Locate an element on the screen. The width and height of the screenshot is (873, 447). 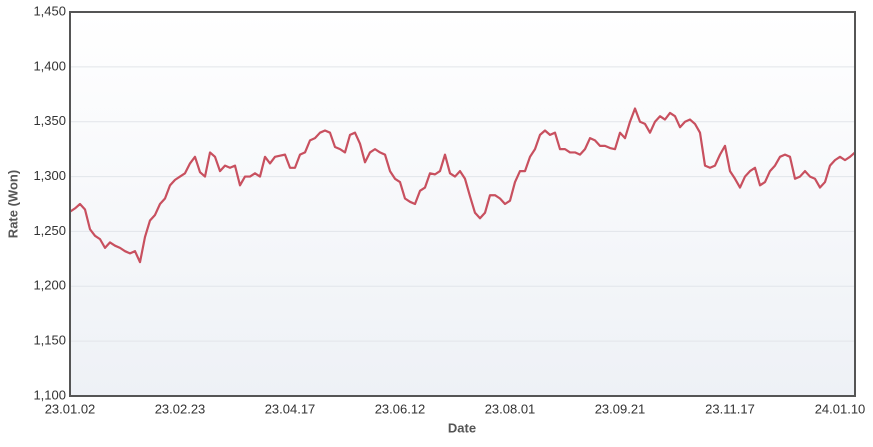
y-tick-label: 1,100 is located at coordinates (49, 394).